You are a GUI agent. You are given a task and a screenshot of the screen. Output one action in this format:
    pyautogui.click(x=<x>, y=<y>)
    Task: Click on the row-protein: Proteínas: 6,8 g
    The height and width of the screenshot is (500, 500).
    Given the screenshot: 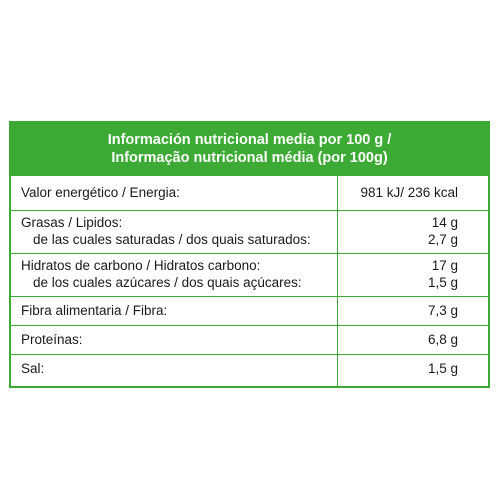 What is the action you would take?
    pyautogui.click(x=249, y=339)
    